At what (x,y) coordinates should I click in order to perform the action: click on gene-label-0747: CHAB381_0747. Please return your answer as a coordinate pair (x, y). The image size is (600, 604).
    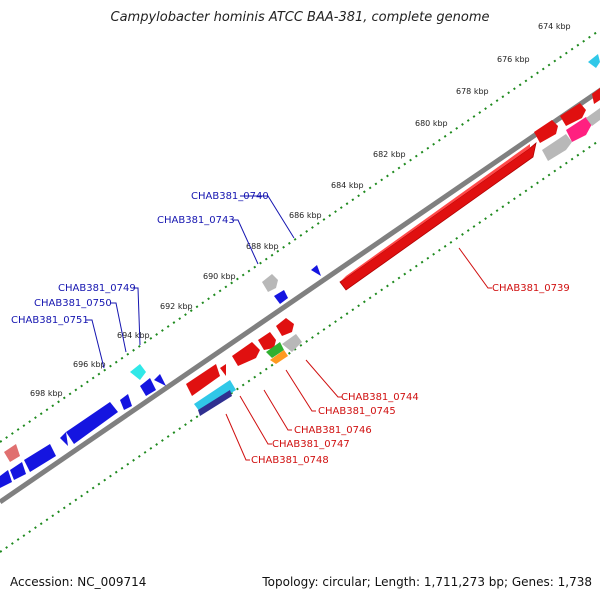
    Looking at the image, I should click on (311, 444).